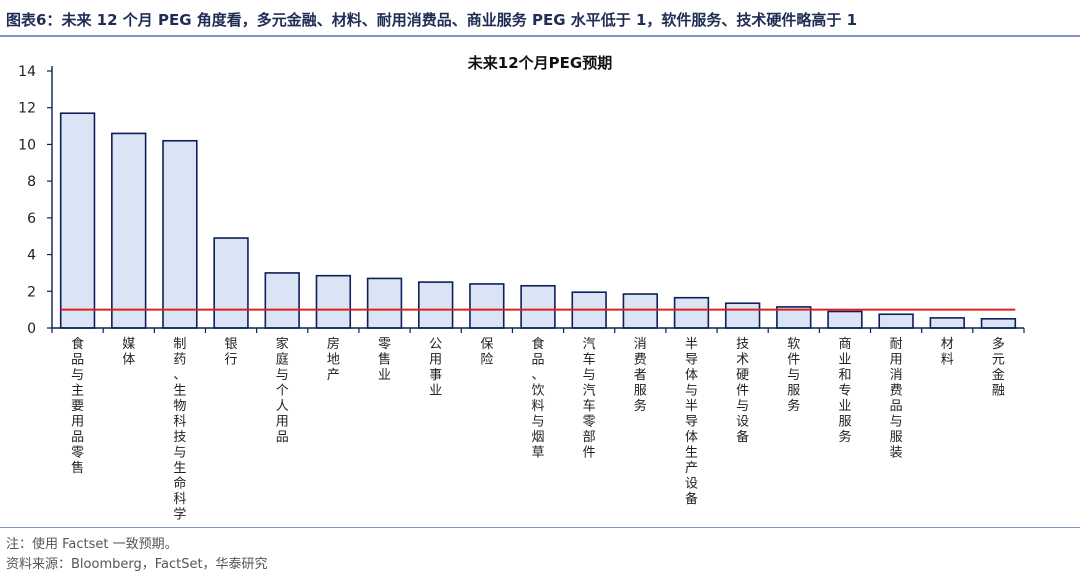  What do you see at coordinates (486, 352) in the screenshot?
I see `x-category-label: 保险` at bounding box center [486, 352].